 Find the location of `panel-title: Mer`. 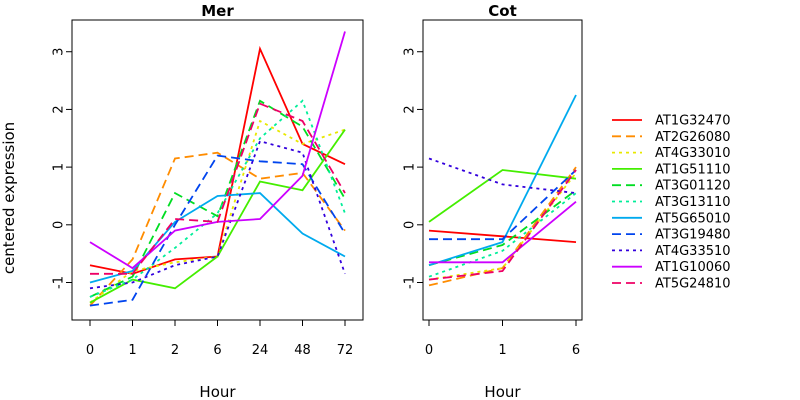

panel-title: Mer is located at coordinates (217, 11).